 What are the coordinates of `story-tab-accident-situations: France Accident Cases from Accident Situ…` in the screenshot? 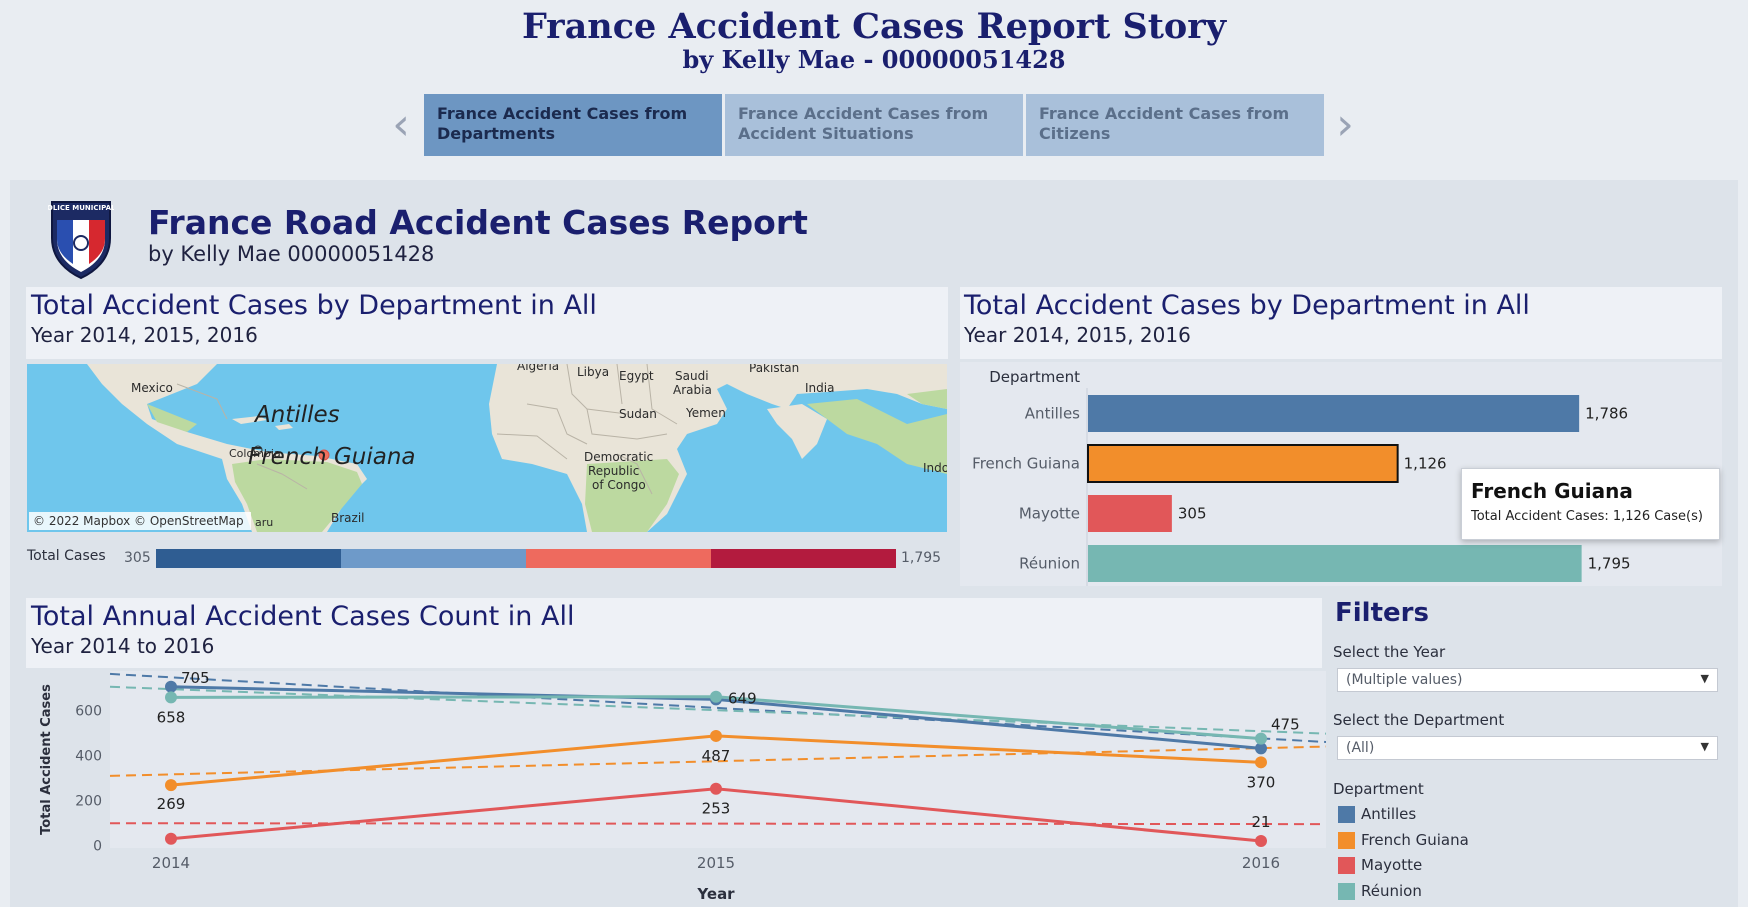 It's located at (874, 125).